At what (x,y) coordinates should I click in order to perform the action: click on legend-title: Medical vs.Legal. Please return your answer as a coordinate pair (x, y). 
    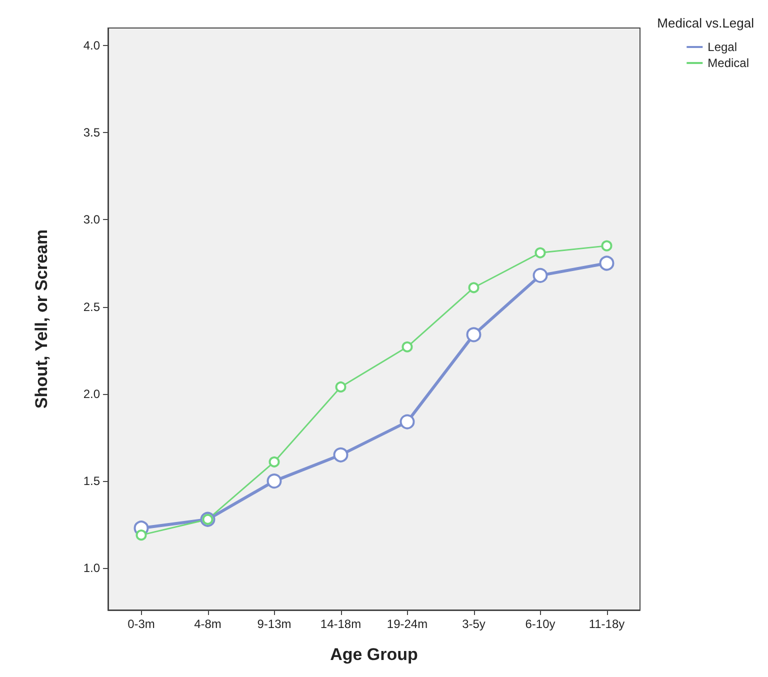
    Looking at the image, I should click on (705, 23).